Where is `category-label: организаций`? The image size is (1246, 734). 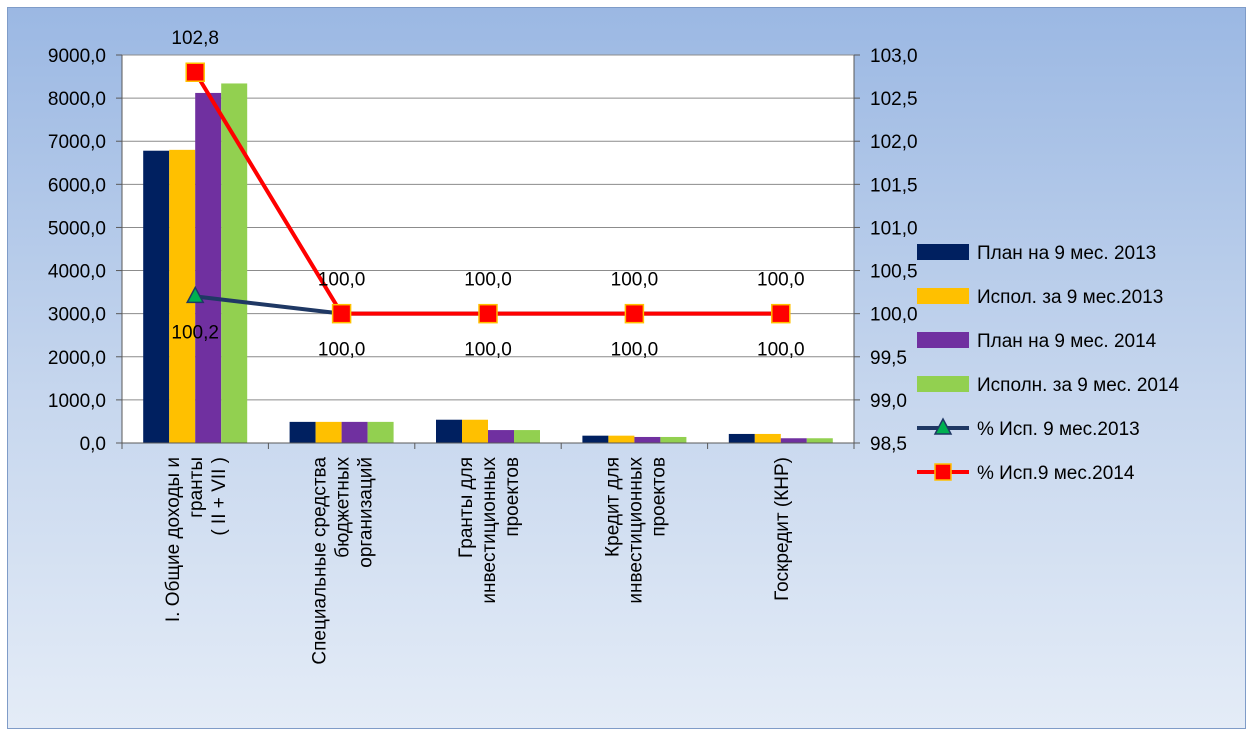
category-label: организаций is located at coordinates (366, 512).